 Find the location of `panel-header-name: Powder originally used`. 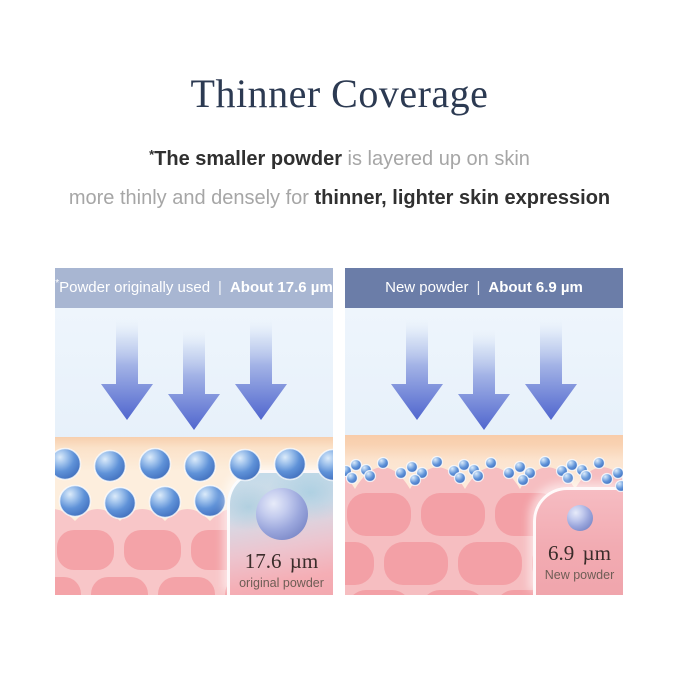

panel-header-name: Powder originally used is located at coordinates (135, 287).